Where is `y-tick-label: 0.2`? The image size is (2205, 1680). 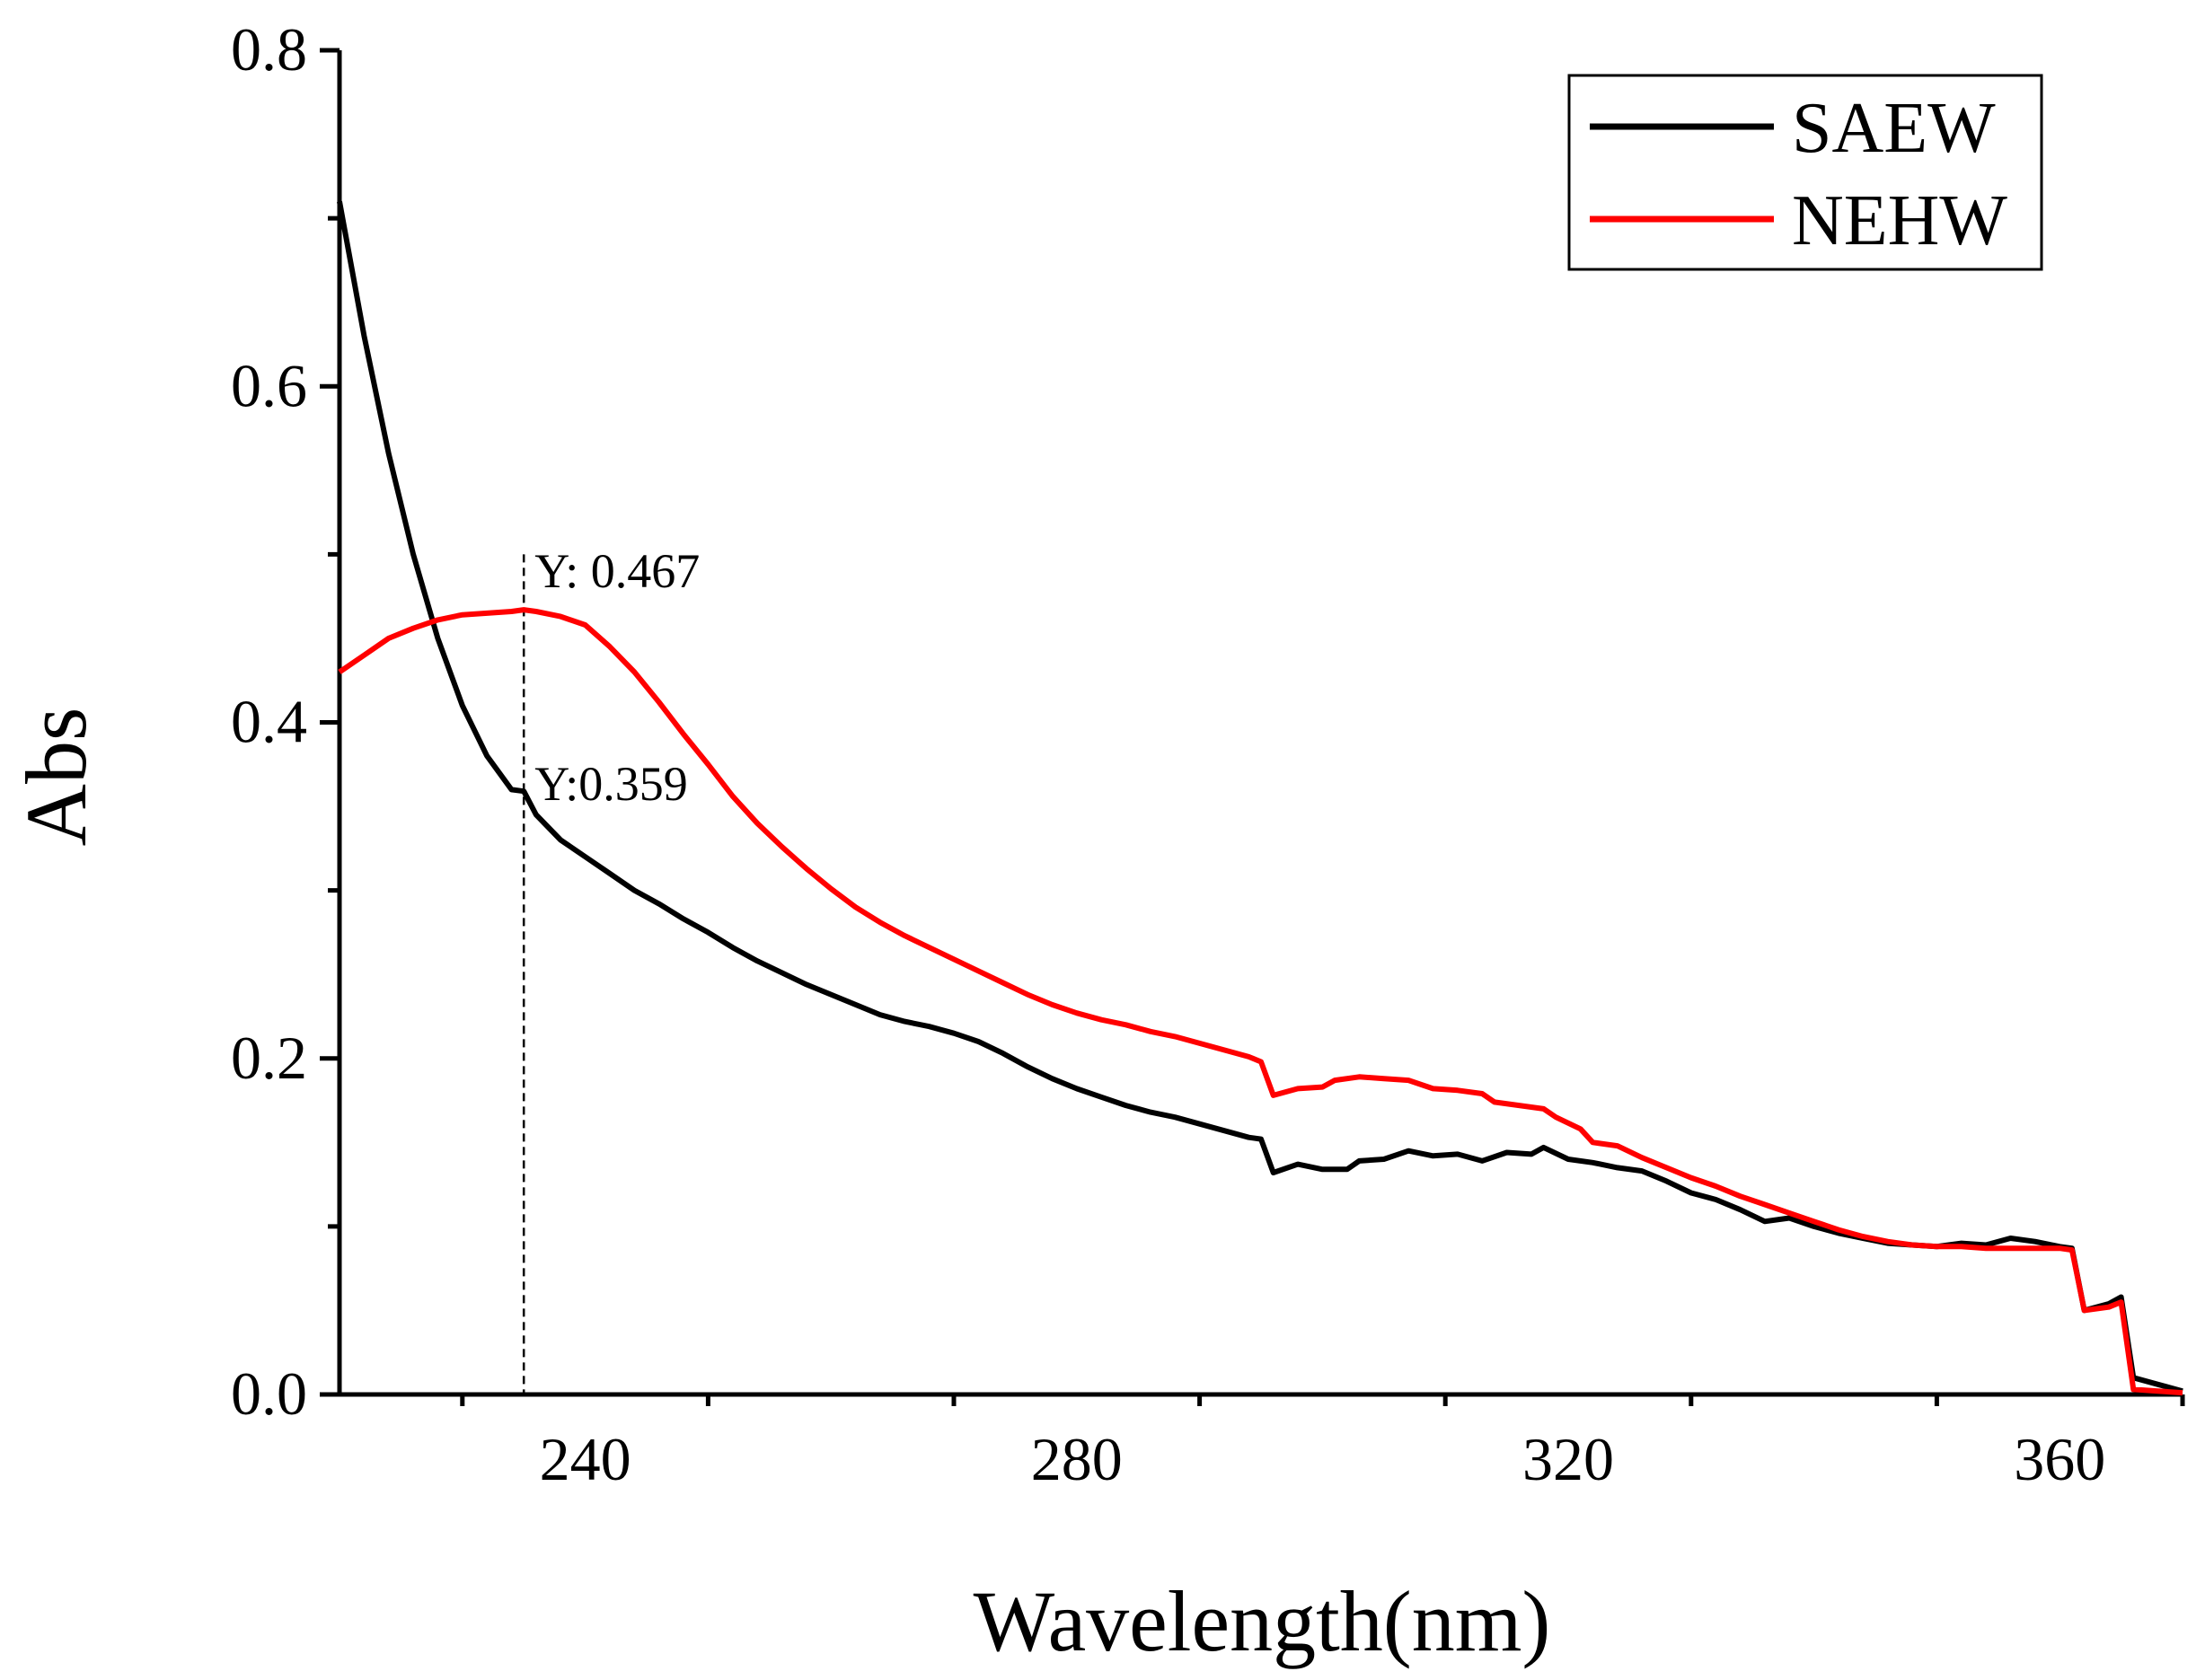 y-tick-label: 0.2 is located at coordinates (269, 1058).